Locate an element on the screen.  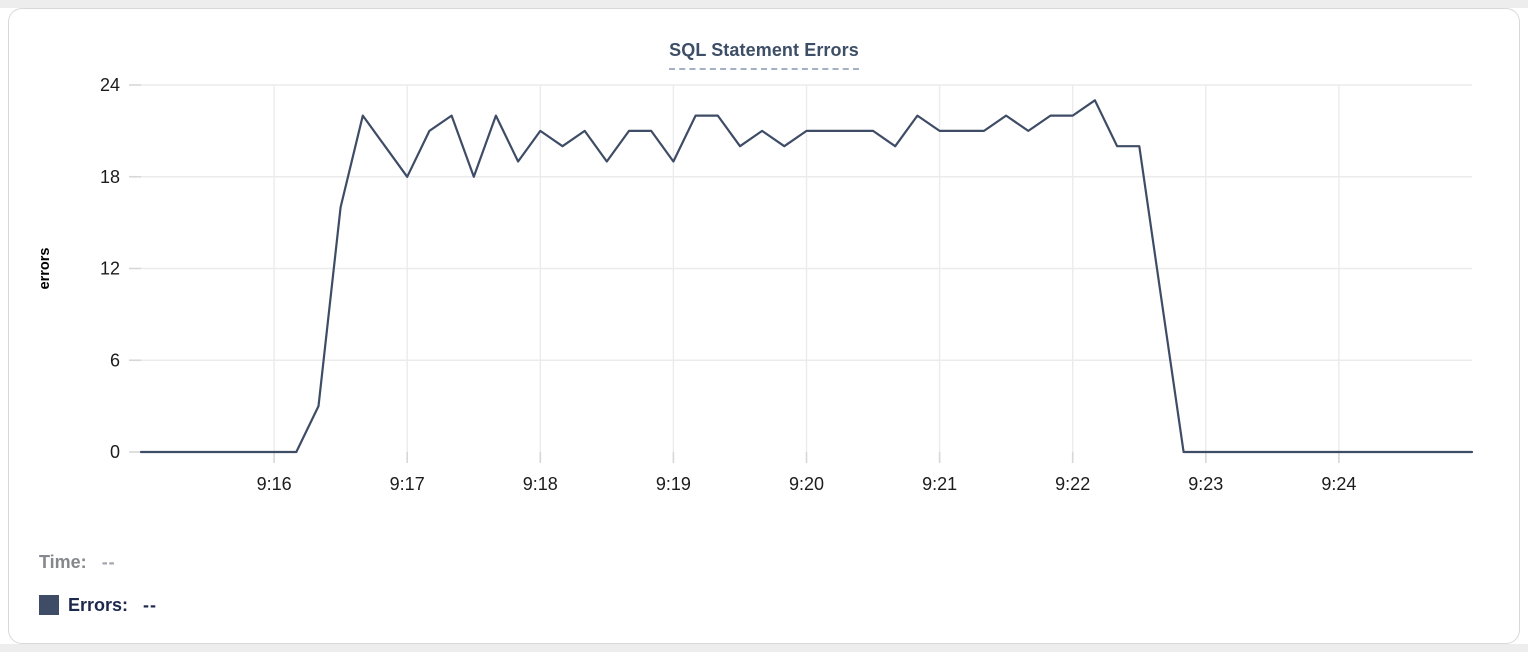
x-axis-tick-label: 9:18 is located at coordinates (540, 484).